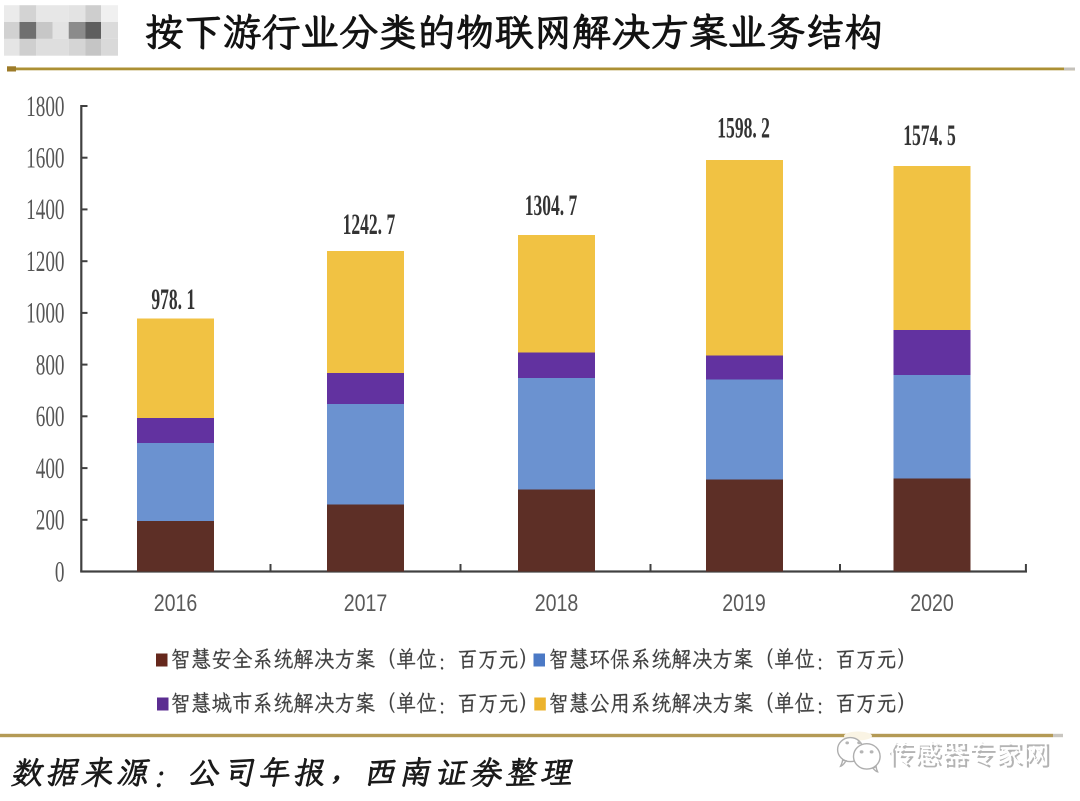 The width and height of the screenshot is (1080, 801). Describe the element at coordinates (173, 299) in the screenshot. I see `svg-text: 978. 1` at that location.